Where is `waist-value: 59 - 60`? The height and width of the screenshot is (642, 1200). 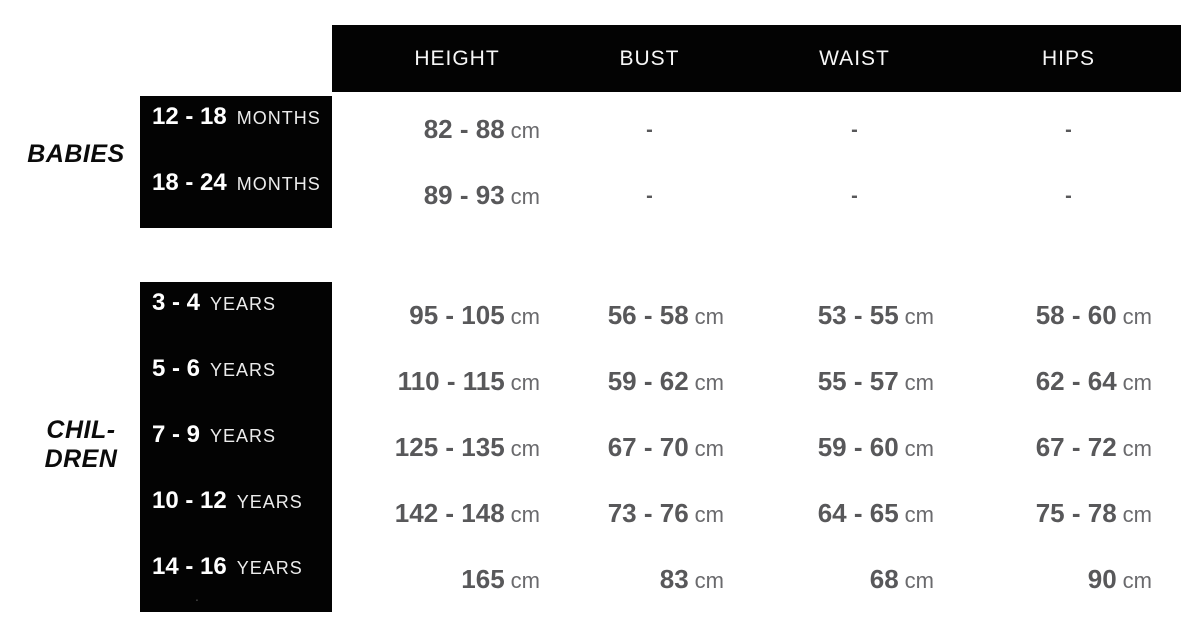
waist-value: 59 - 60 is located at coordinates (858, 446).